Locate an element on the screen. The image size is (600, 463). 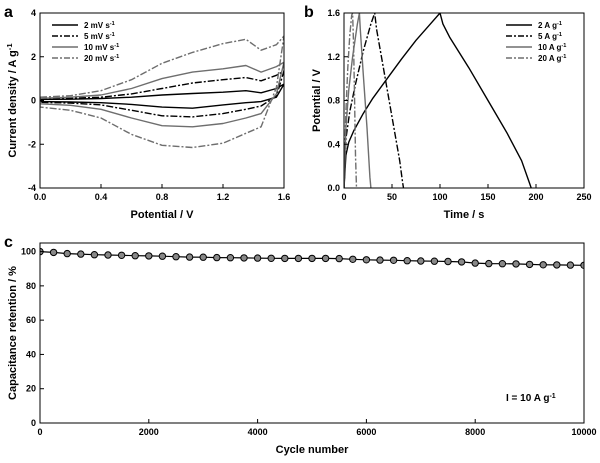
legend-label: 20 A g-1 is located at coordinates (552, 58).